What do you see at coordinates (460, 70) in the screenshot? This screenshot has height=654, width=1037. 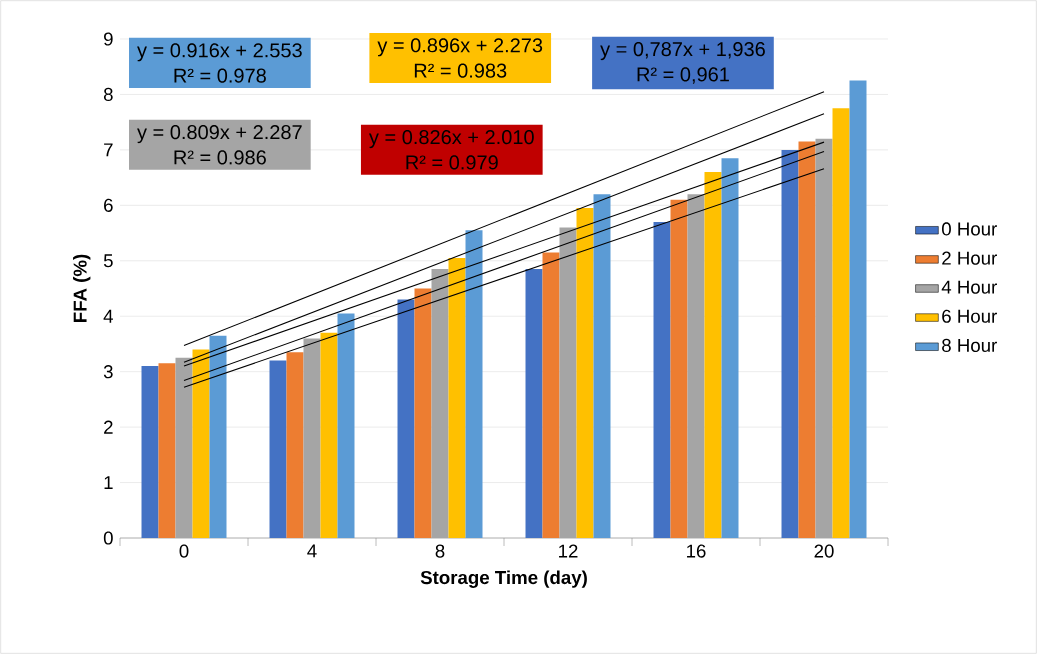 I see `annotation: R² = 0.983` at bounding box center [460, 70].